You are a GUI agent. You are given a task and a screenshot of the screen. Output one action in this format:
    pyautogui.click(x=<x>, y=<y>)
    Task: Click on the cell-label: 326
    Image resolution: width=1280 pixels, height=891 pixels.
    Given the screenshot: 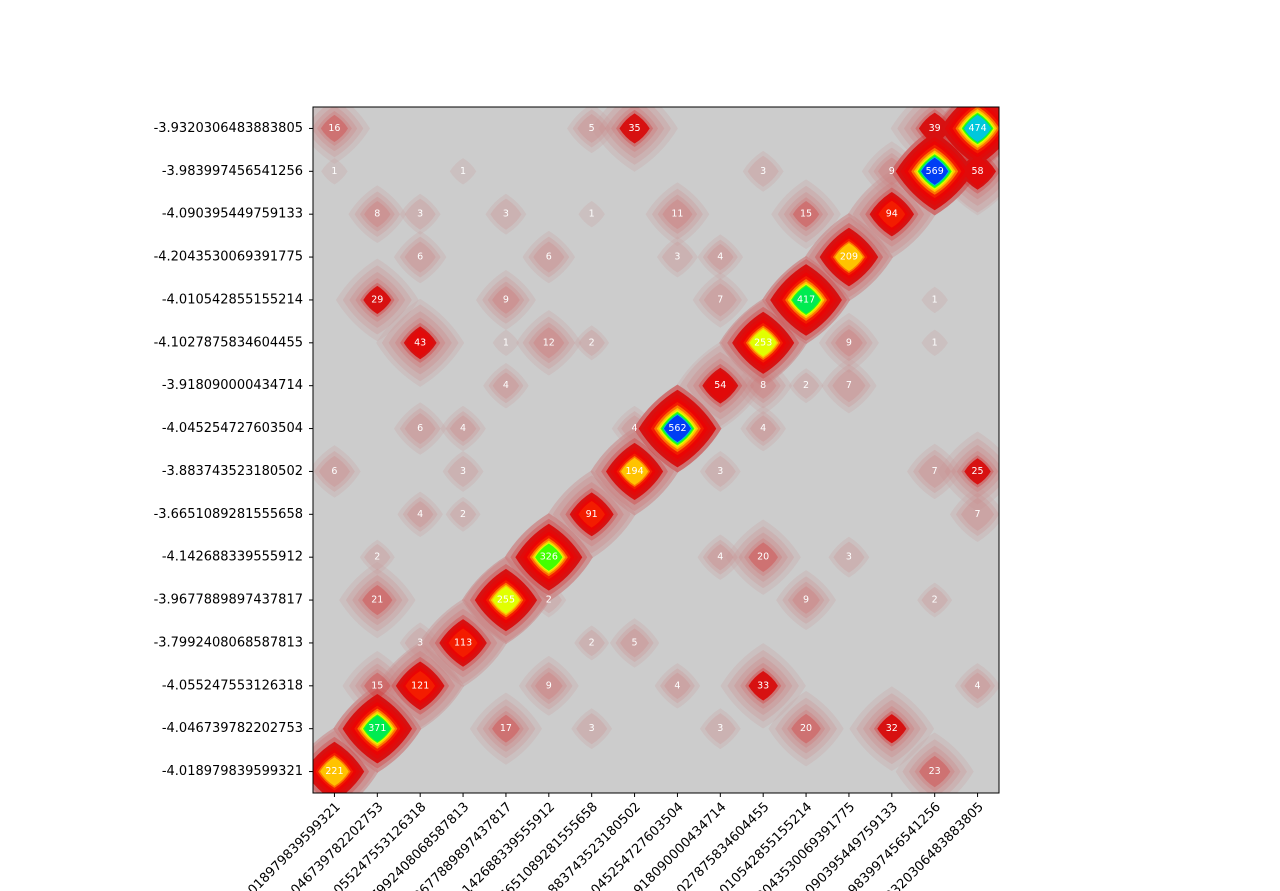 What is the action you would take?
    pyautogui.click(x=549, y=557)
    